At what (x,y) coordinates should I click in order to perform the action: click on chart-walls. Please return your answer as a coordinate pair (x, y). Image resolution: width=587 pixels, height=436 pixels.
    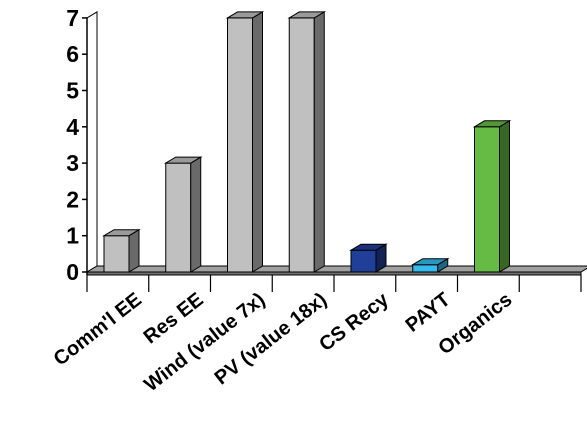
    Looking at the image, I should click on (92, 142).